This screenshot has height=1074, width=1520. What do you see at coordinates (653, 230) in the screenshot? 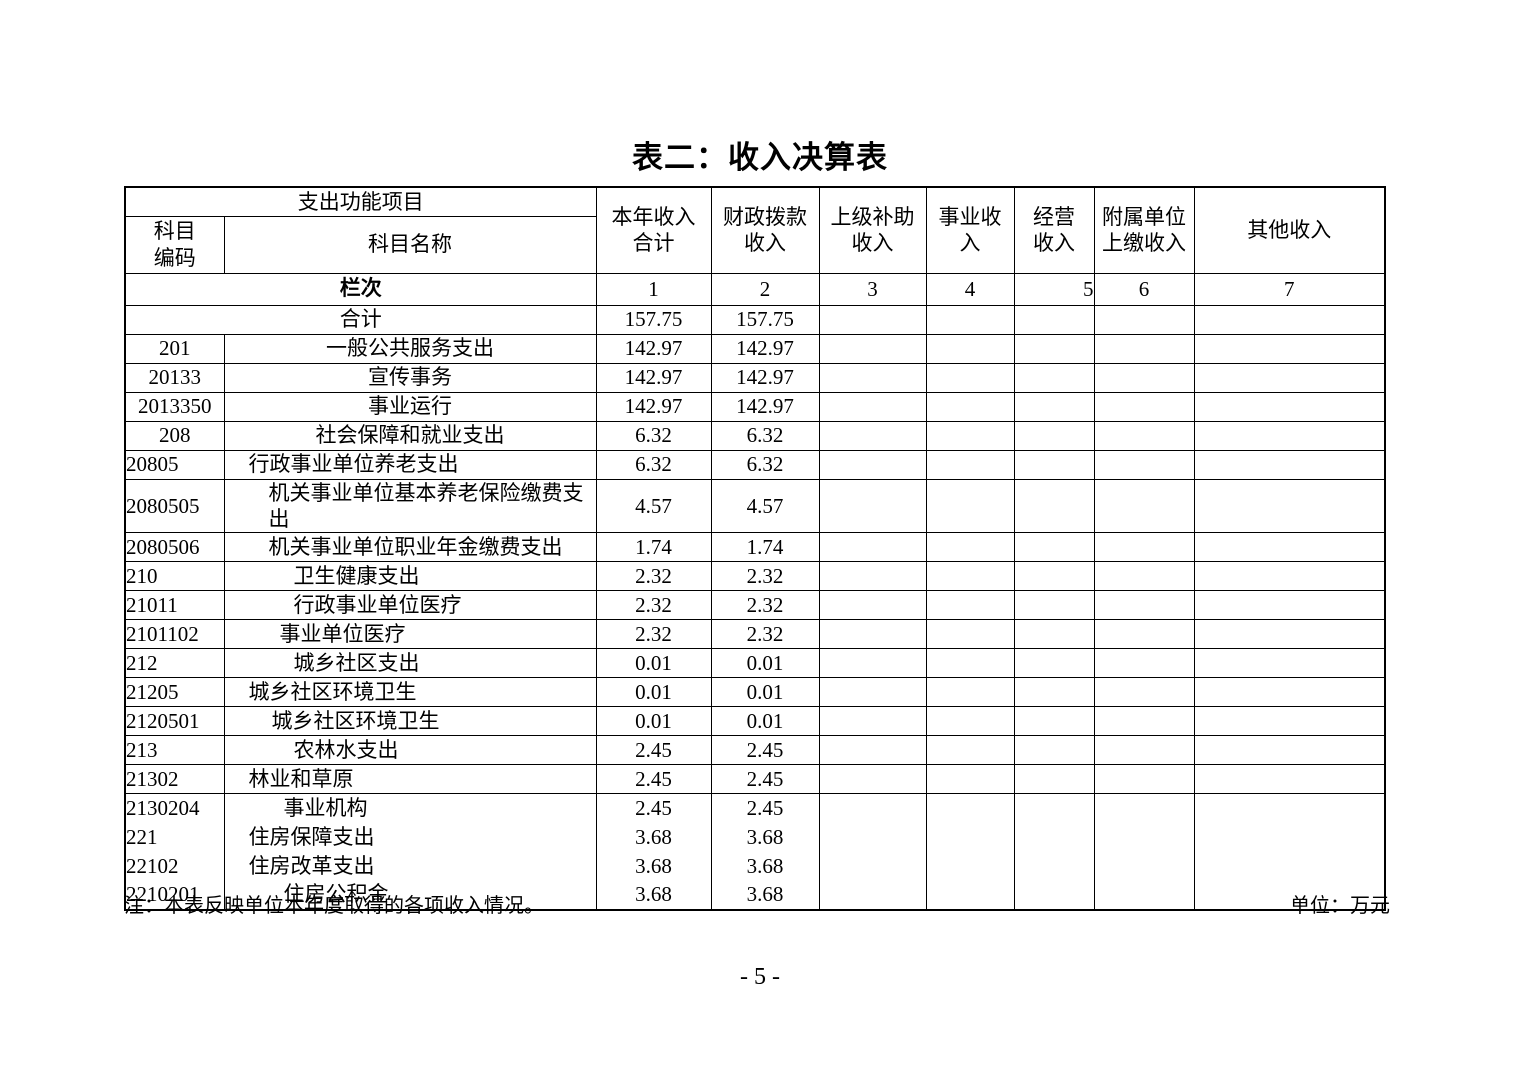
I see `column-header: 本年收入 合计` at bounding box center [653, 230].